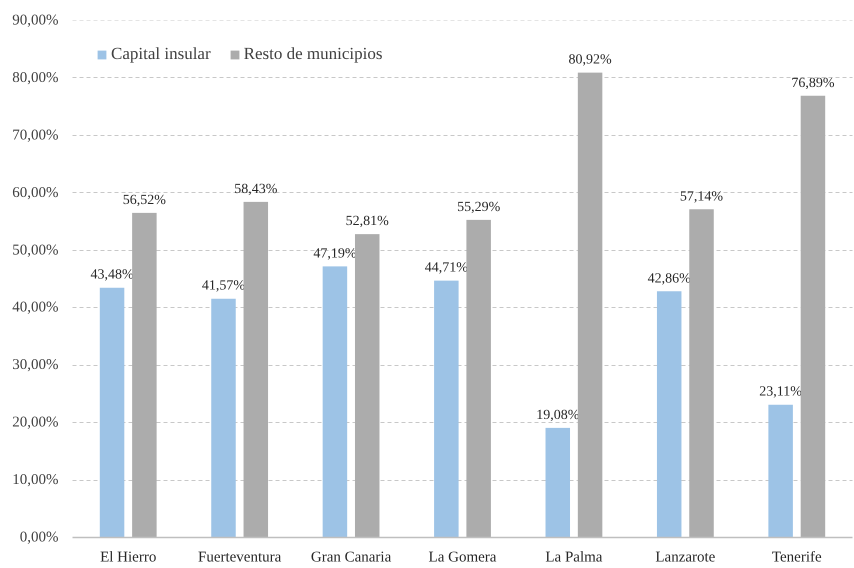 The width and height of the screenshot is (854, 568). What do you see at coordinates (446, 268) in the screenshot?
I see `data-label: 44,71%` at bounding box center [446, 268].